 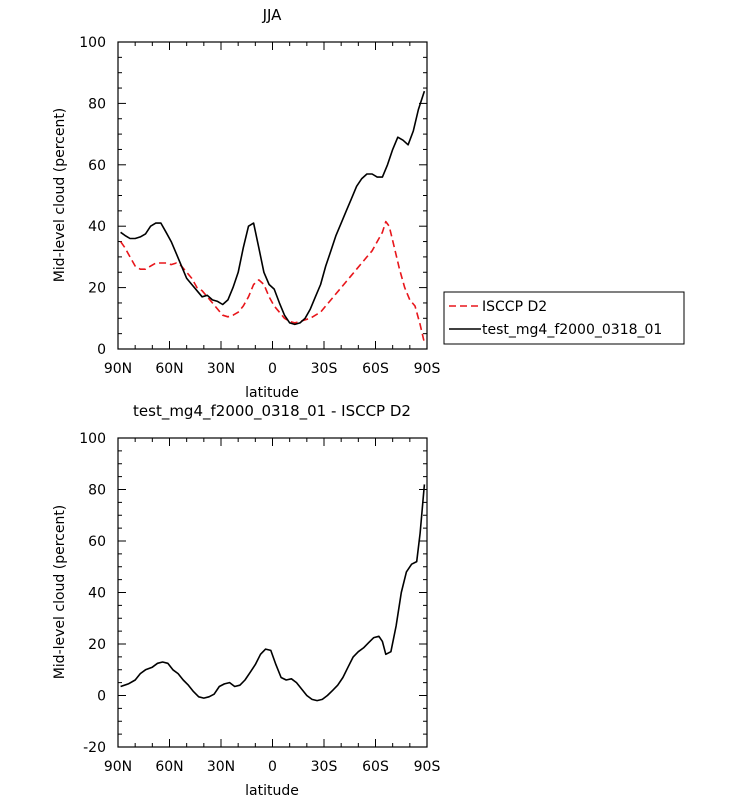 I want to click on bottom-x-axis-label: latitude, so click(x=272, y=791).